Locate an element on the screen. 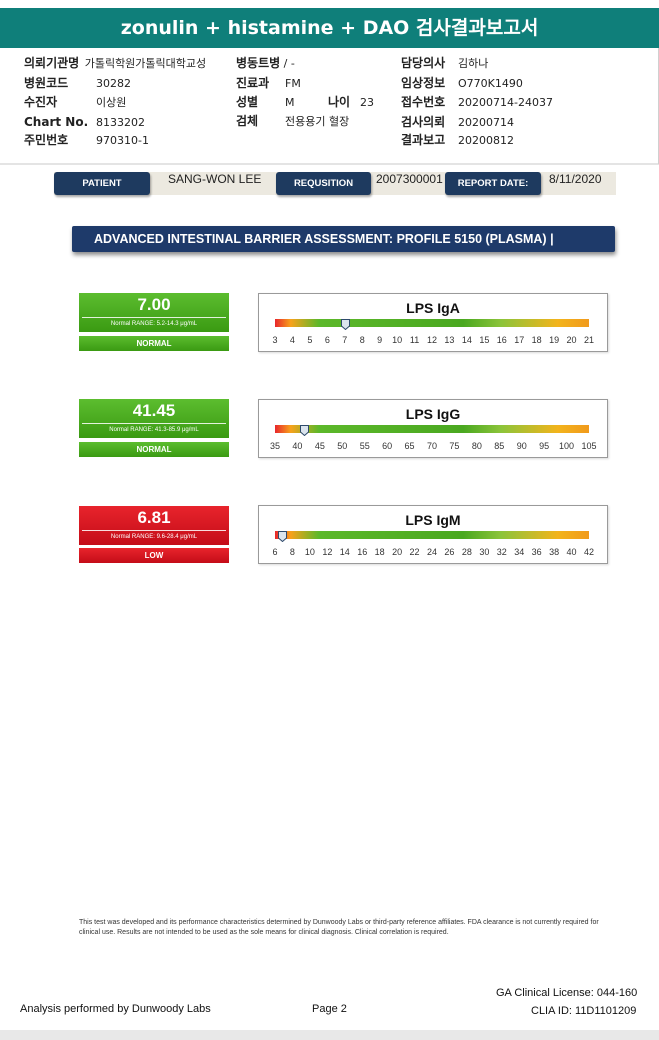 Image resolution: width=659 pixels, height=1040 pixels. info-value-doctor: 김하나 is located at coordinates (473, 63).